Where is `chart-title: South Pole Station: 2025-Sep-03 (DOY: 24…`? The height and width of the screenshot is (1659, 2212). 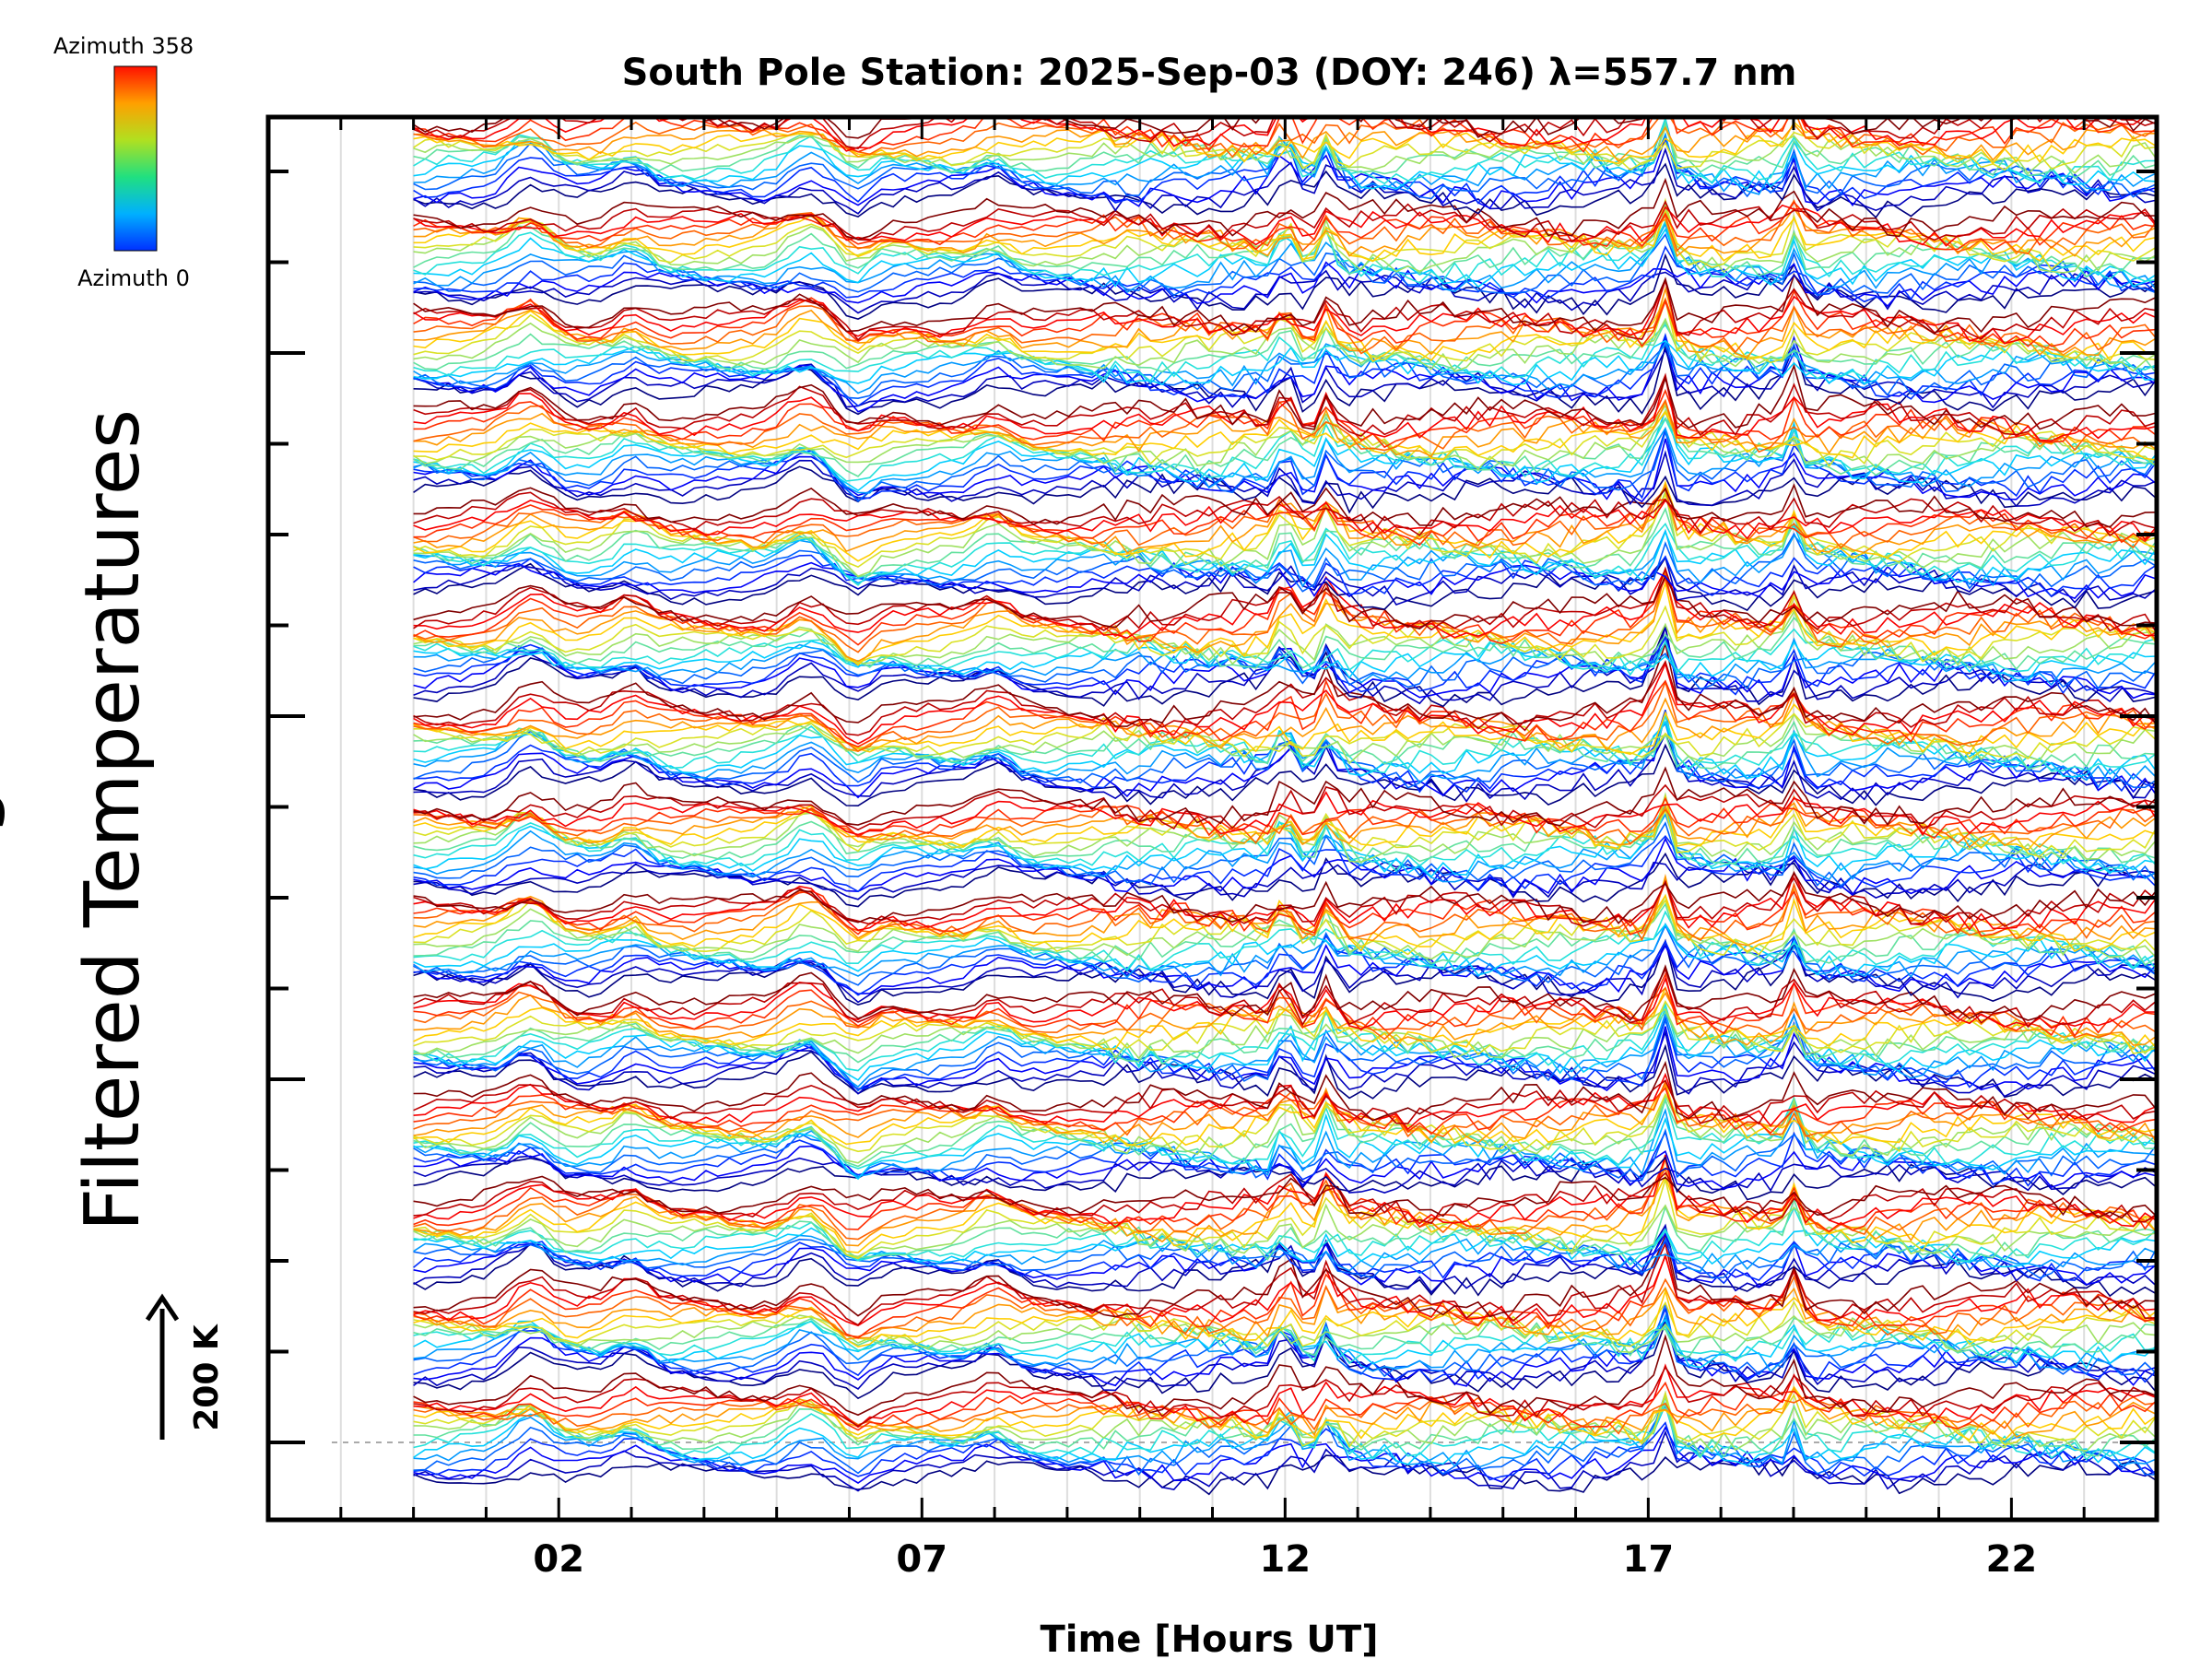 chart-title: South Pole Station: 2025-Sep-03 (DOY: 24… is located at coordinates (1209, 73).